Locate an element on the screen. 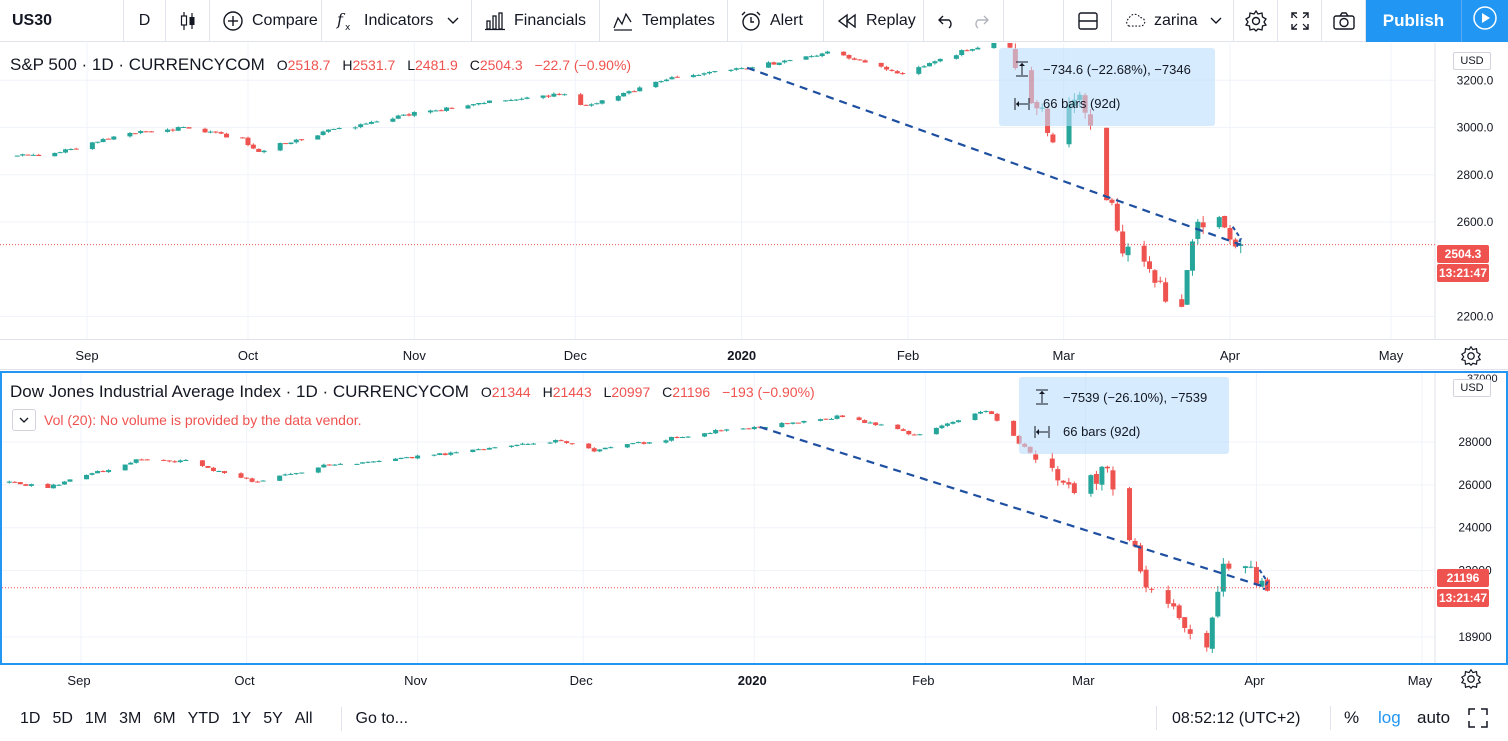 The image size is (1508, 741). time-axis-label: May is located at coordinates (1391, 355).